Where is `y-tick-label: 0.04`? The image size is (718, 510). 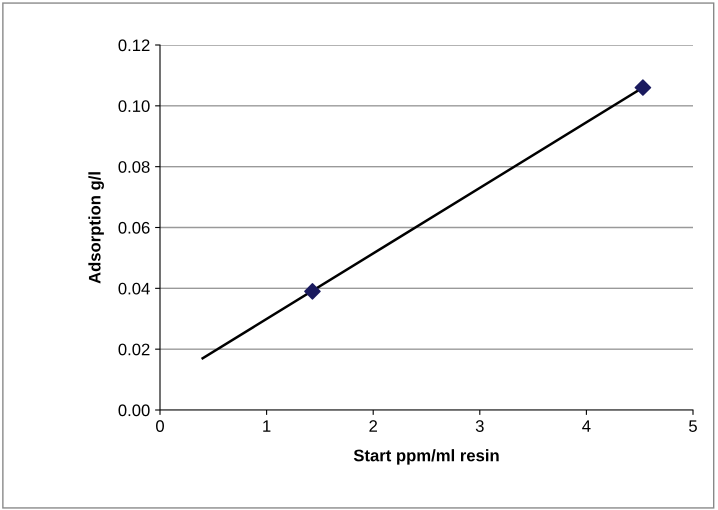 y-tick-label: 0.04 is located at coordinates (134, 288).